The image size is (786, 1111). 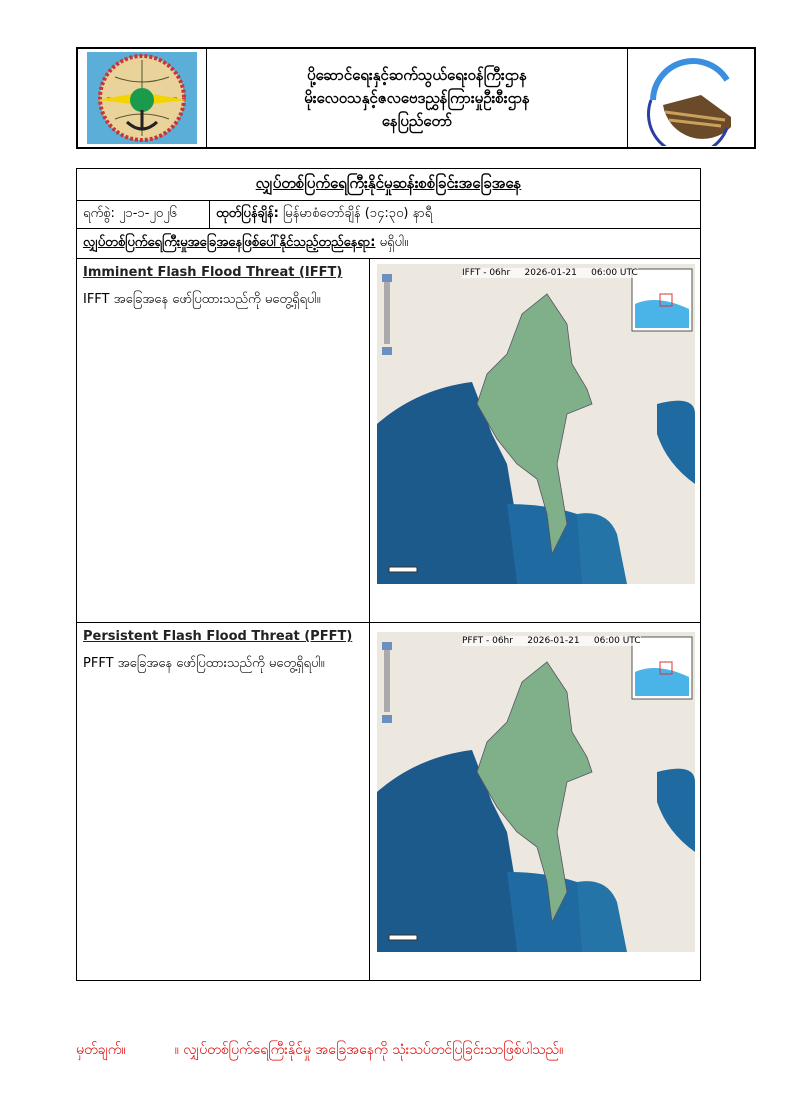 I want to click on ministry-name: ပို့ဆောင်ရေးနှင့်ဆက်သွယ်ရေးဝန်ကြီးဌာန, so click(x=417, y=74).